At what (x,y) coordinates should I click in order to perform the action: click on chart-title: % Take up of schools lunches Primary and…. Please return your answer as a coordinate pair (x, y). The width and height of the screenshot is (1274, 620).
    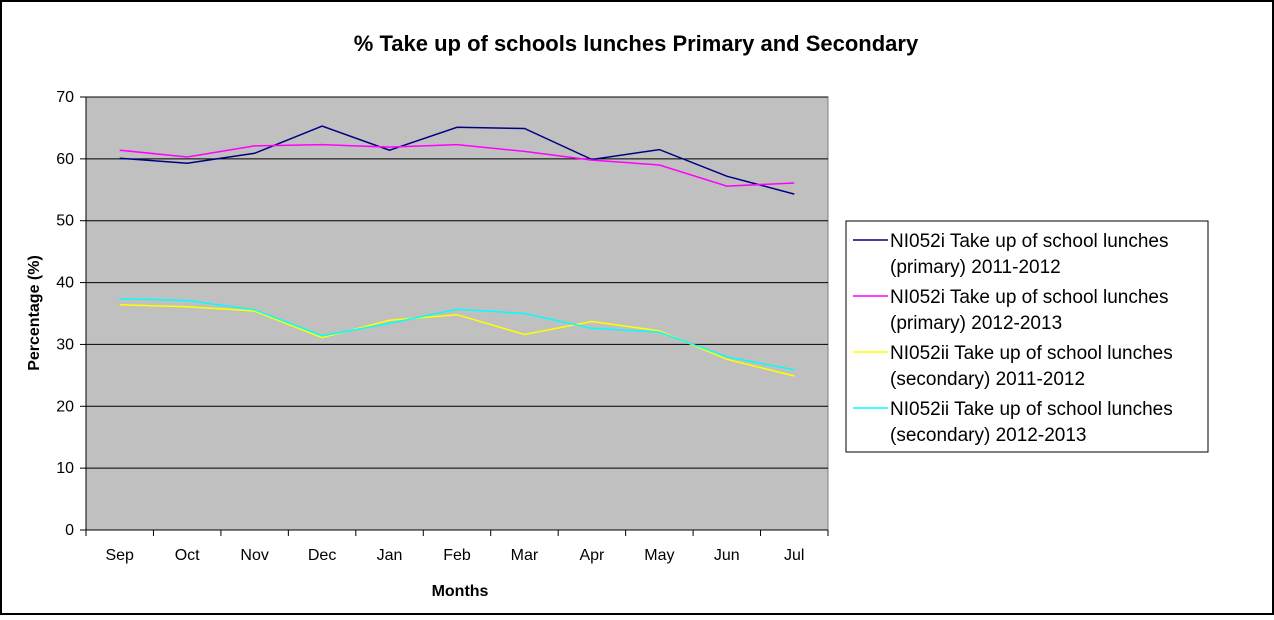
    Looking at the image, I should click on (636, 43).